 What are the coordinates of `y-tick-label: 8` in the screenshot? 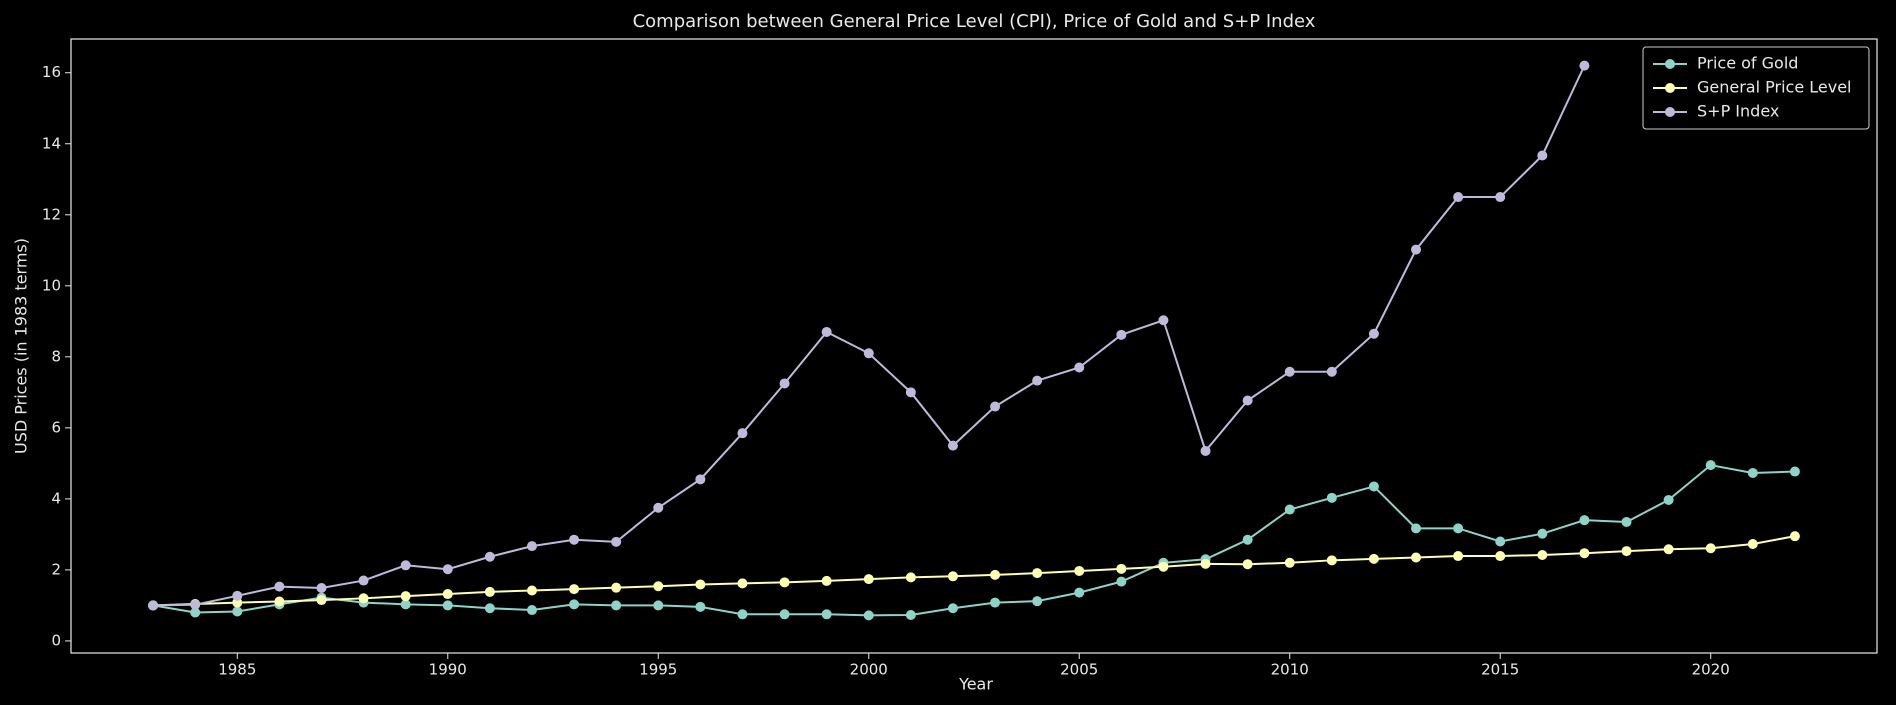 It's located at (56, 356).